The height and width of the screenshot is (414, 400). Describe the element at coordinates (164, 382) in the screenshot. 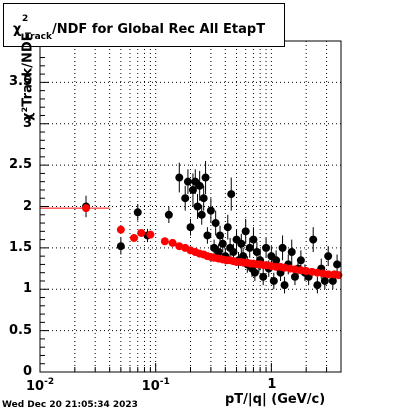

I see `x-tick-exponent: -1` at that location.